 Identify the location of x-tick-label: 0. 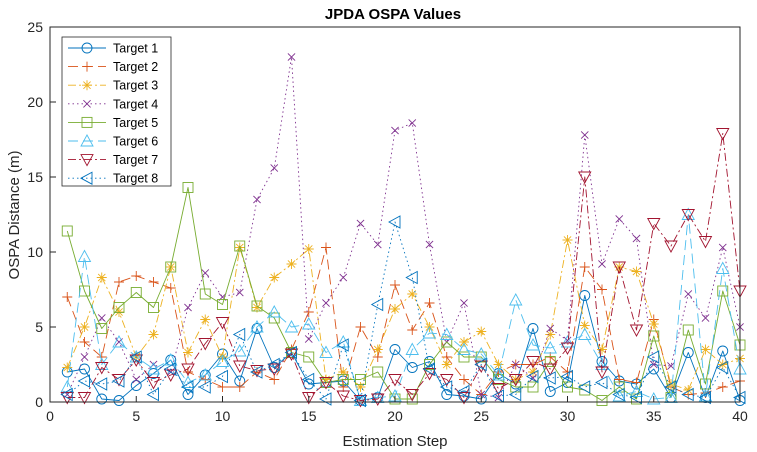
(50, 416).